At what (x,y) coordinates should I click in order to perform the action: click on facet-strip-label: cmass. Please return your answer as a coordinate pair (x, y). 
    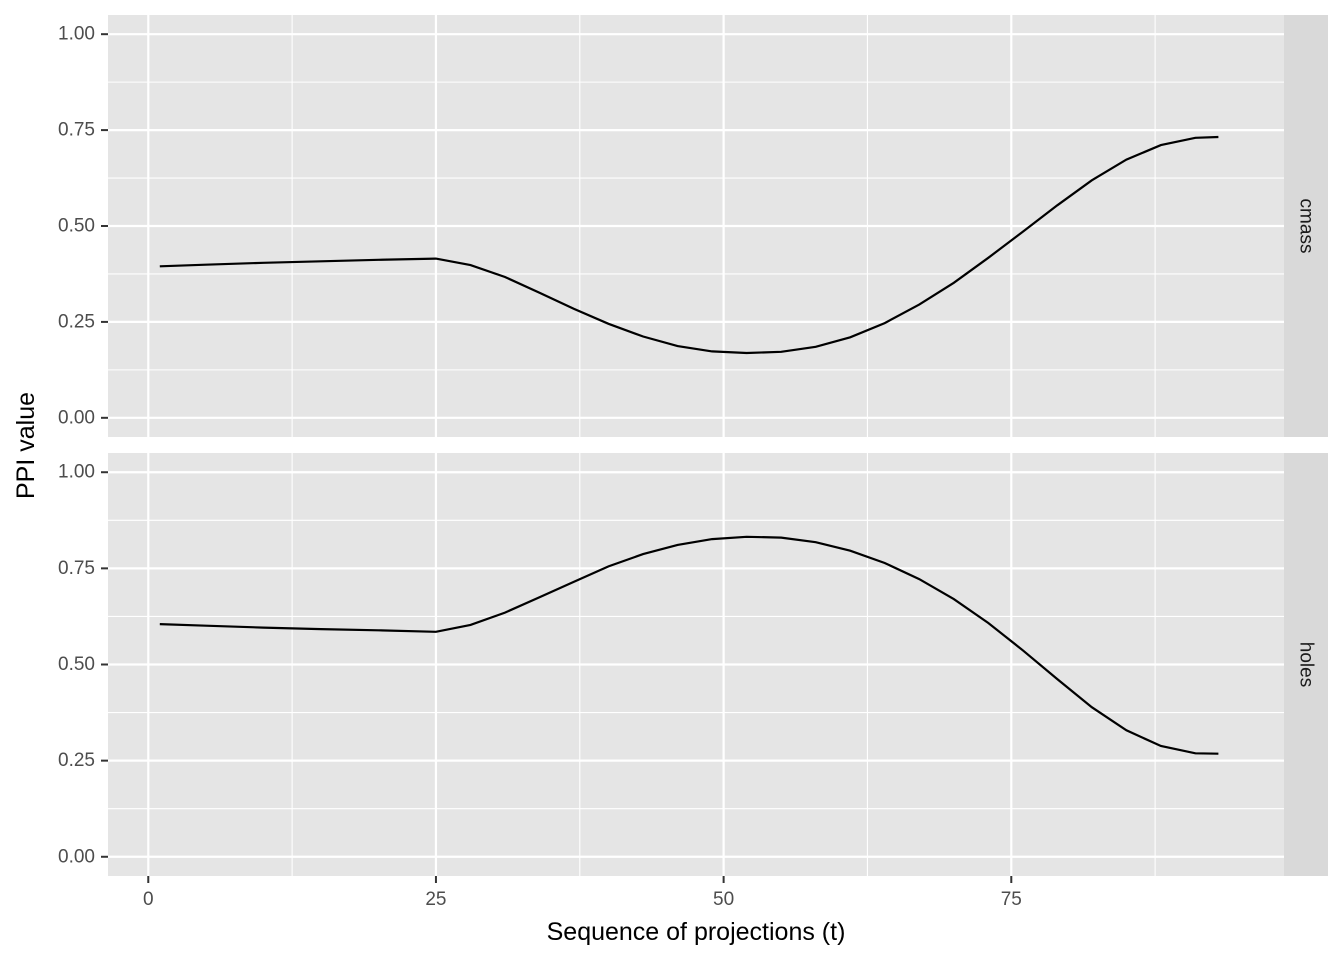
    Looking at the image, I should click on (1306, 226).